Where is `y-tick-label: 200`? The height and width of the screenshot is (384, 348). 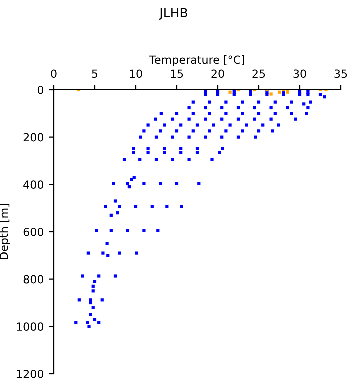 y-tick-label: 200 is located at coordinates (34, 137).